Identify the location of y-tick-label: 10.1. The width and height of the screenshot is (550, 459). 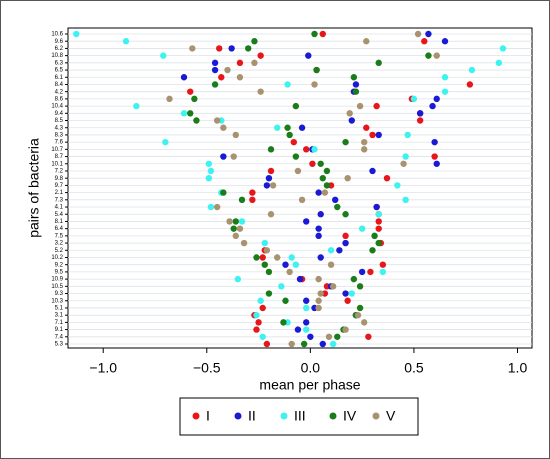
(57, 164).